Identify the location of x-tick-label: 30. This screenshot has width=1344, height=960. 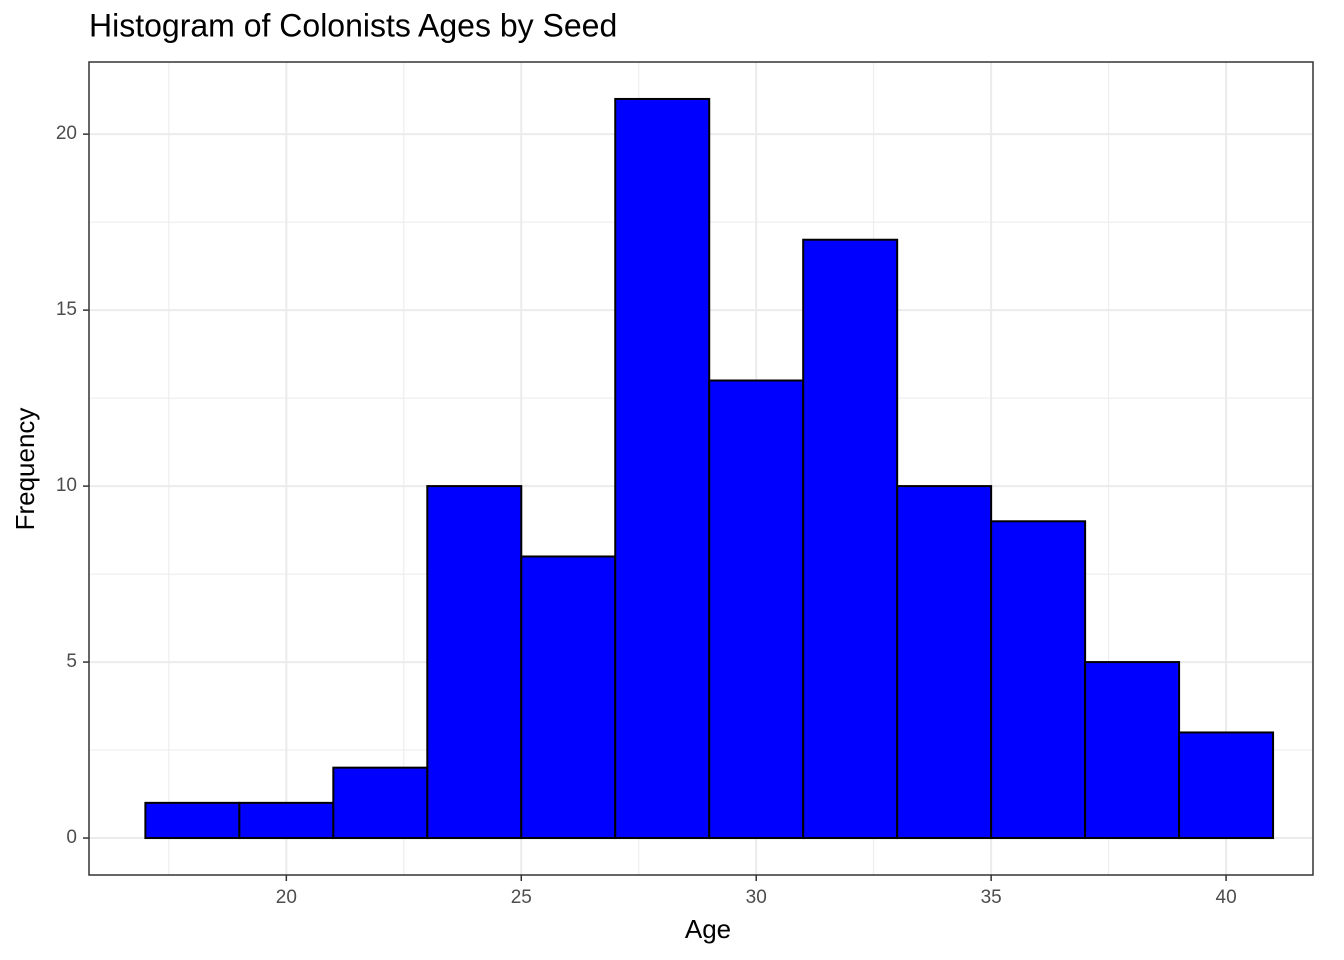
(756, 897).